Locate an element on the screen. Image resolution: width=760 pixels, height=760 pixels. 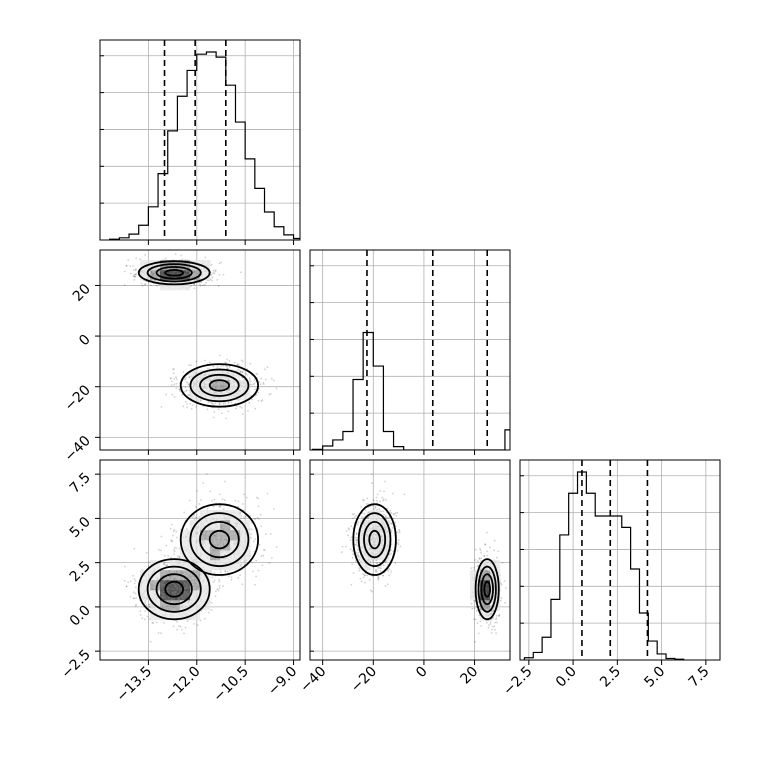
panel-p1-p3 is located at coordinates (200, 560).